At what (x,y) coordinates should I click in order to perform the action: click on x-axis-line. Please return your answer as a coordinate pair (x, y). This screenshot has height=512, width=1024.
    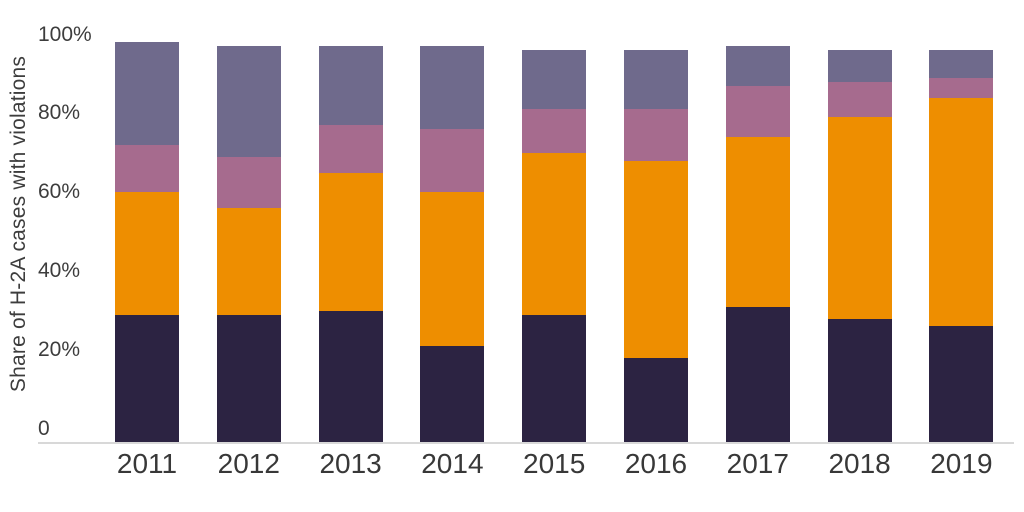
    Looking at the image, I should click on (526, 443).